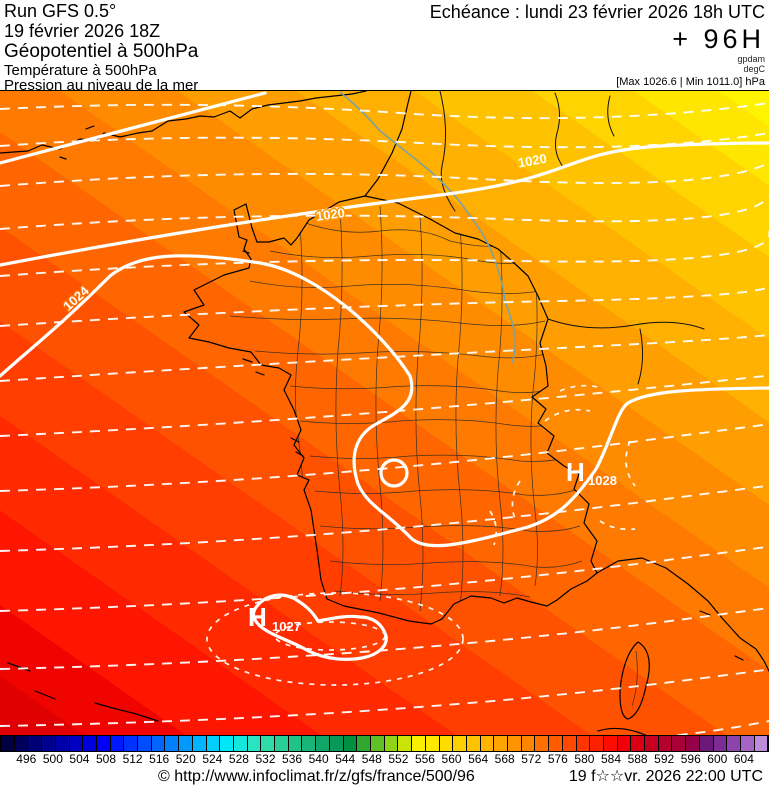 The image size is (769, 786). Describe the element at coordinates (132, 759) in the screenshot. I see `colorbar-label: 512` at that location.